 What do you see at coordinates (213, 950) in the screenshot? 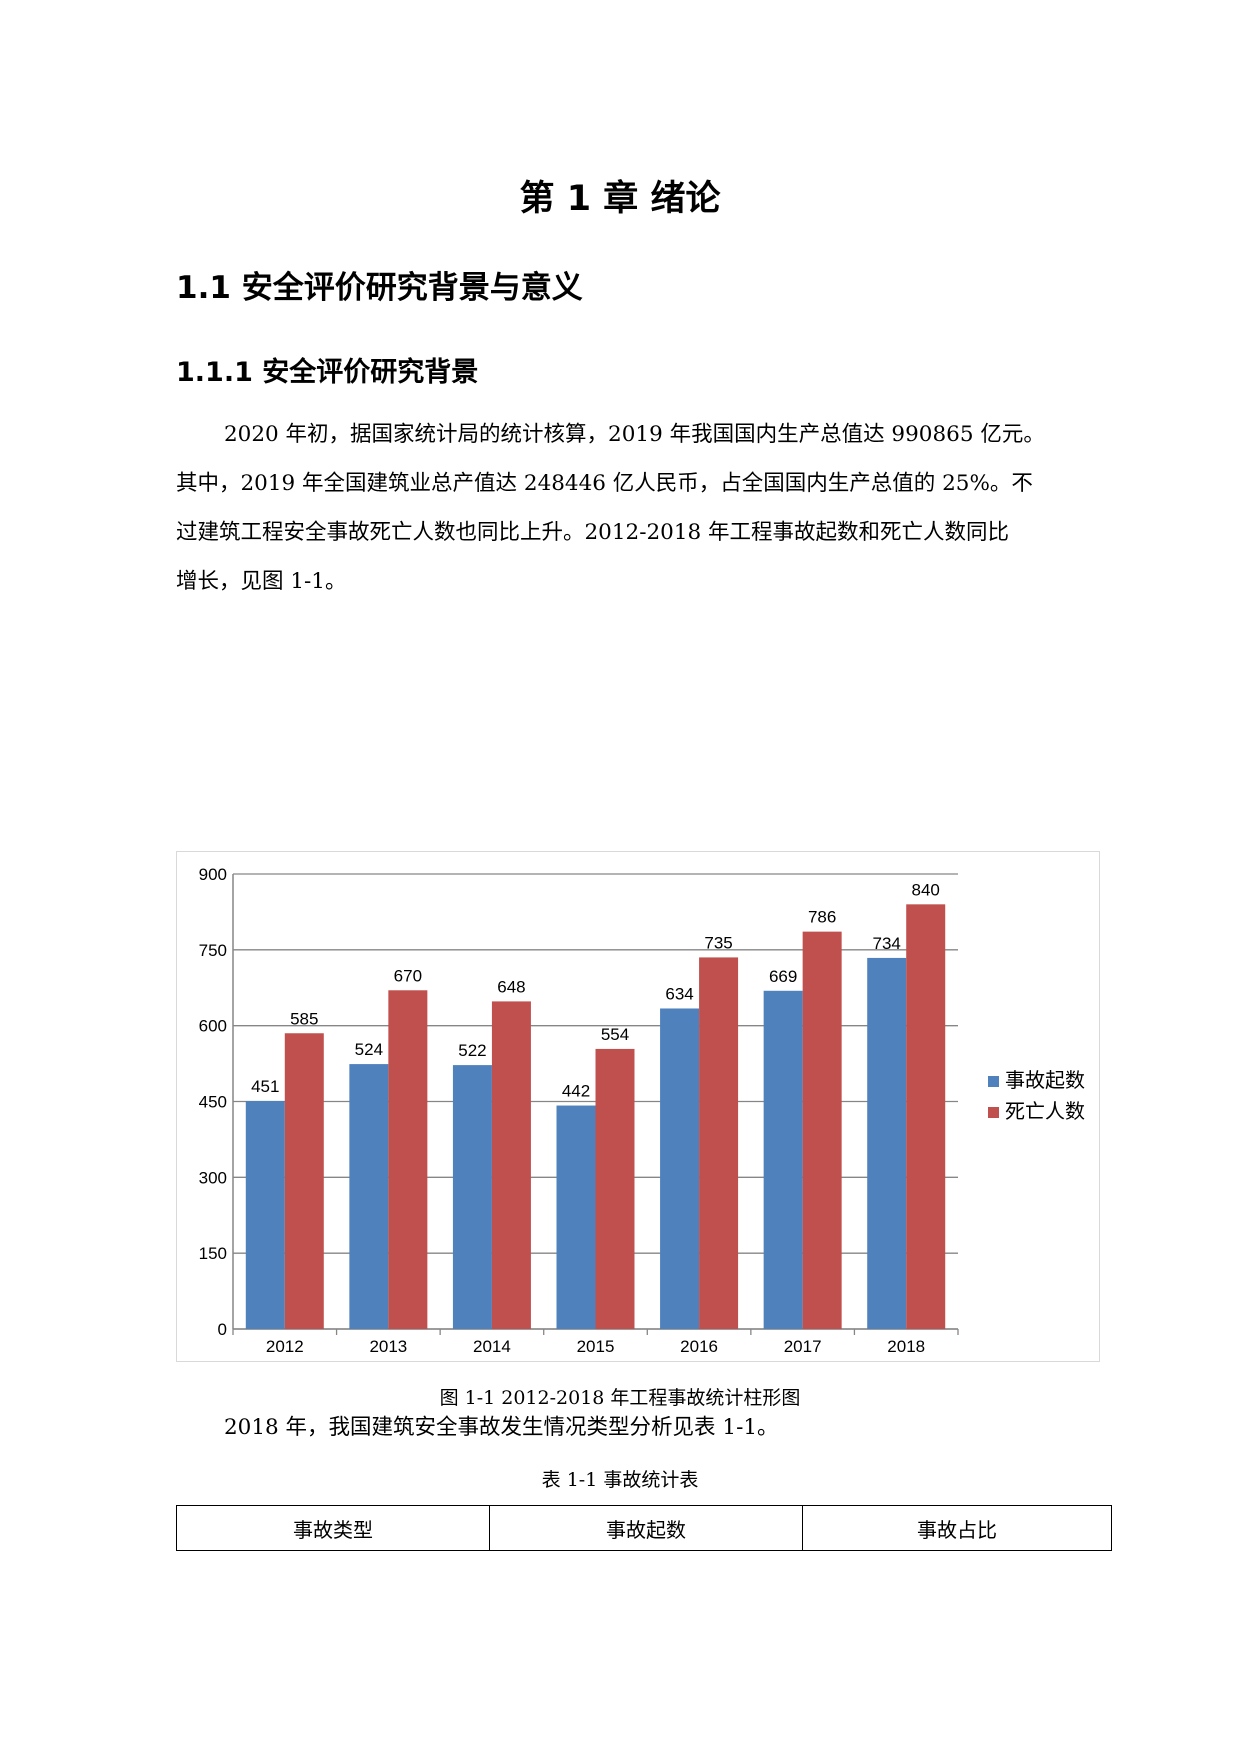
I see `y-tick-label: 750` at bounding box center [213, 950].